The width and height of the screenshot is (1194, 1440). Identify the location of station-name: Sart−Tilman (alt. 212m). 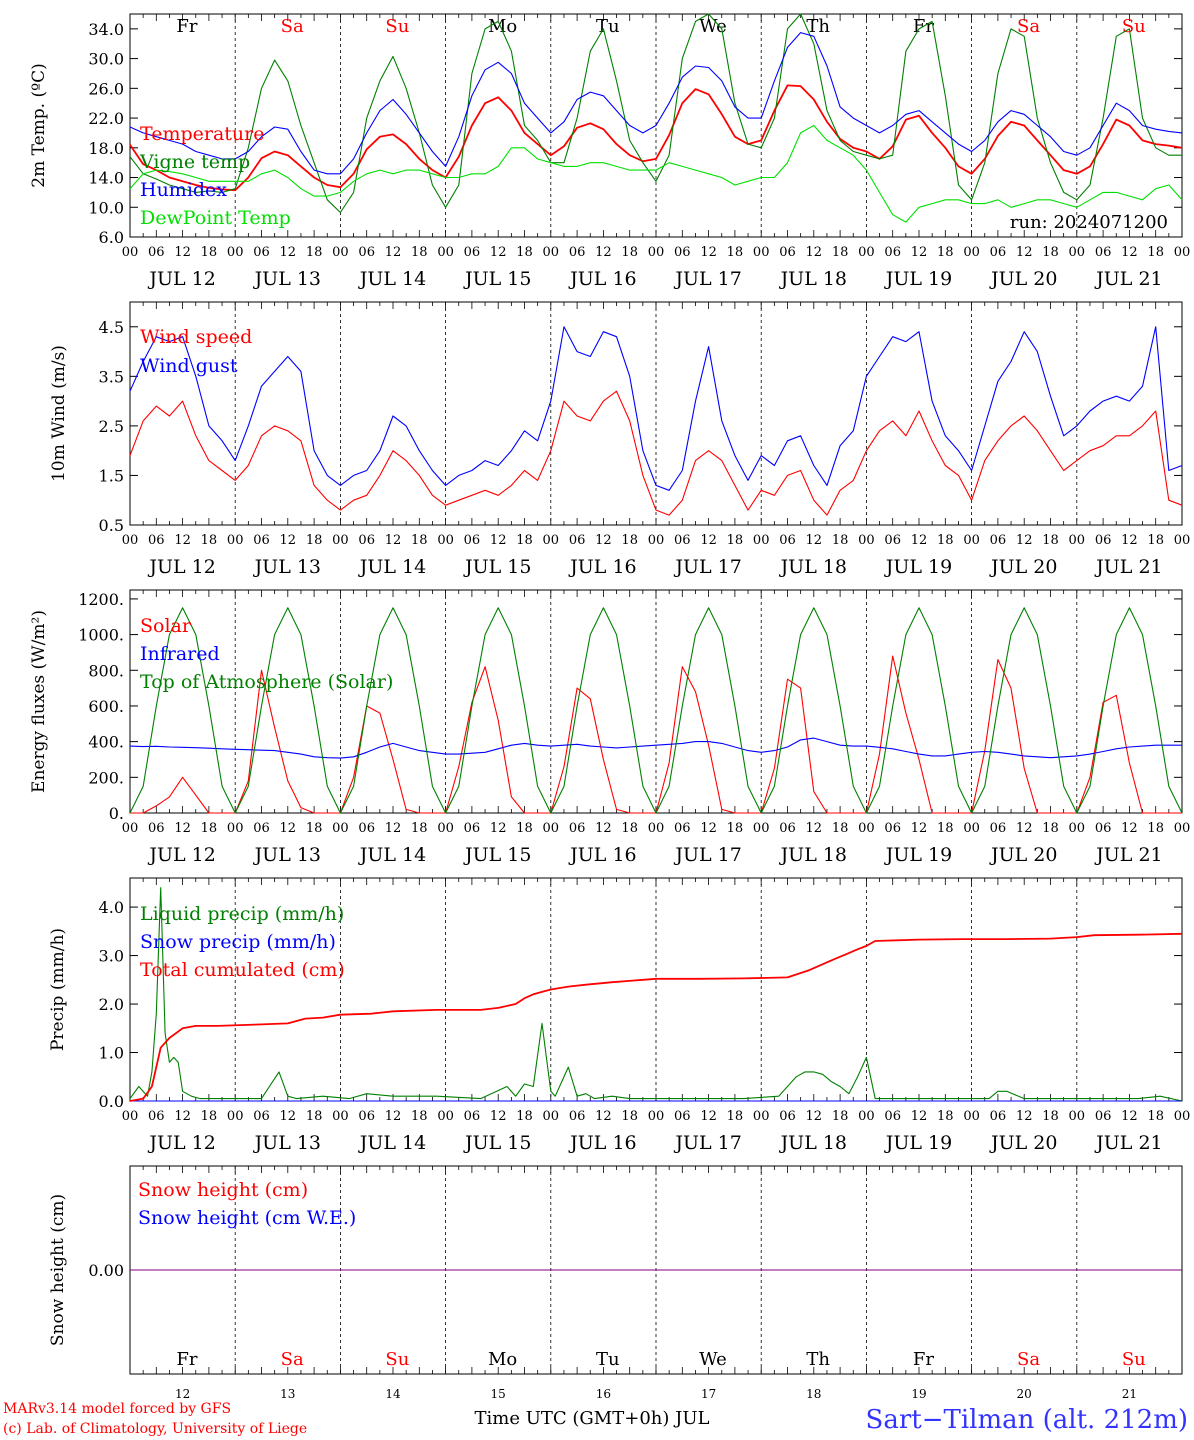
(1027, 1420).